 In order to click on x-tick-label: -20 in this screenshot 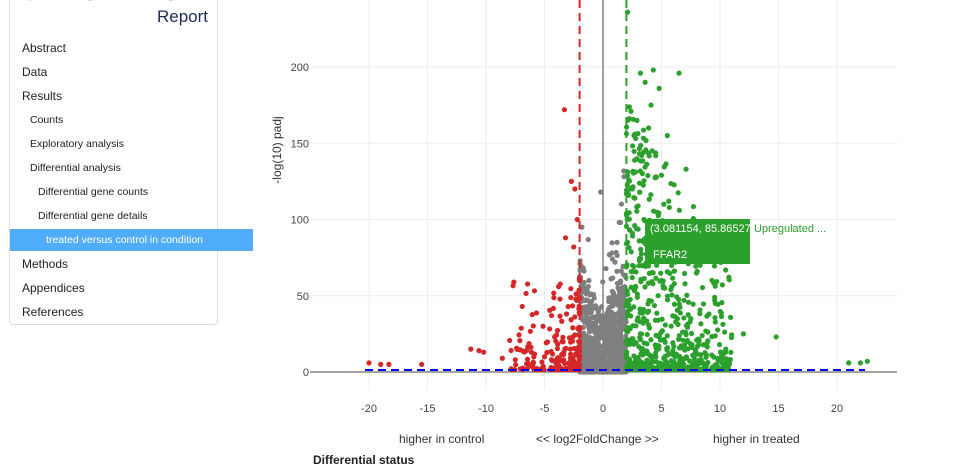, I will do `click(369, 409)`.